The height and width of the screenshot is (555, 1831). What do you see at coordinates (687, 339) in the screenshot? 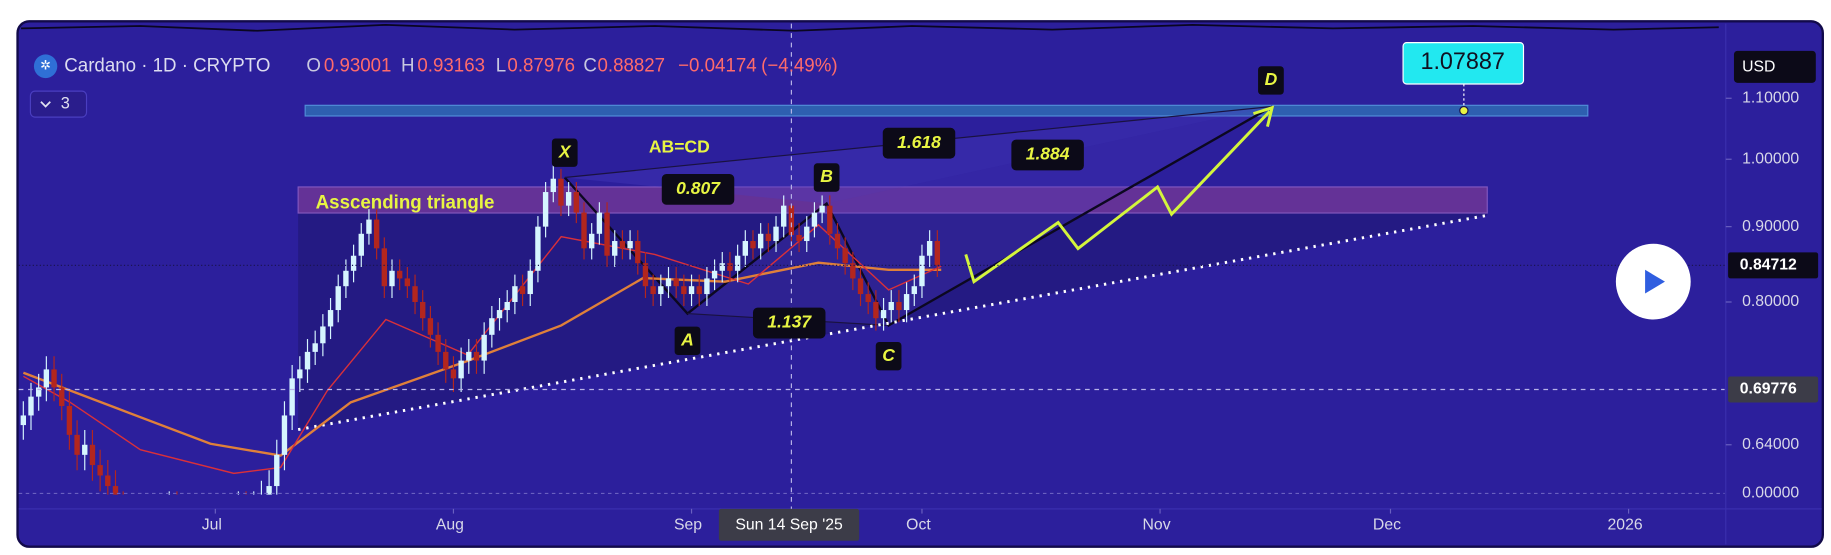
I see `pattern-point-label: A` at bounding box center [687, 339].